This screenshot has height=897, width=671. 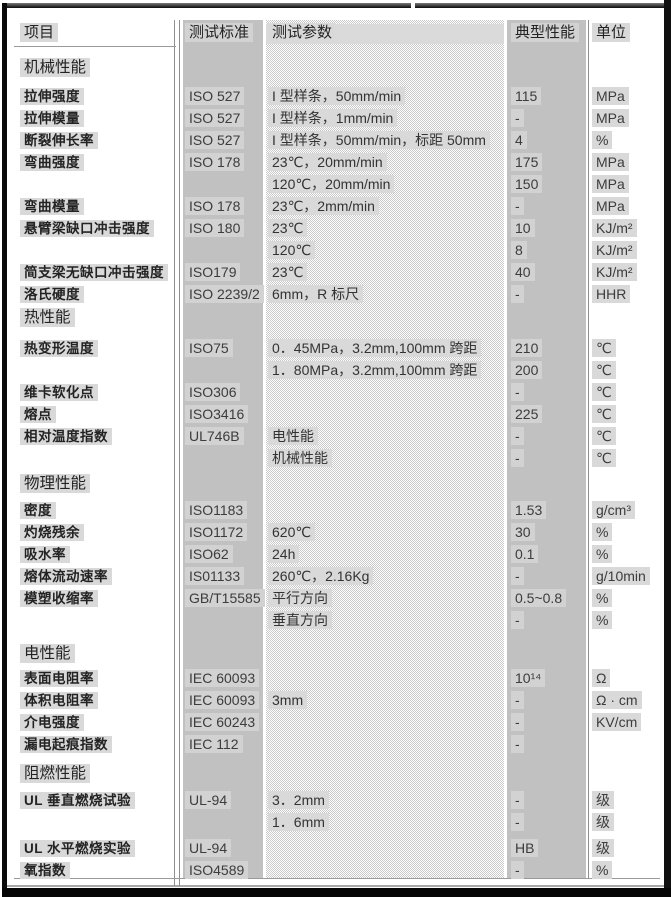 I want to click on unit-cell: ℃, so click(x=604, y=415).